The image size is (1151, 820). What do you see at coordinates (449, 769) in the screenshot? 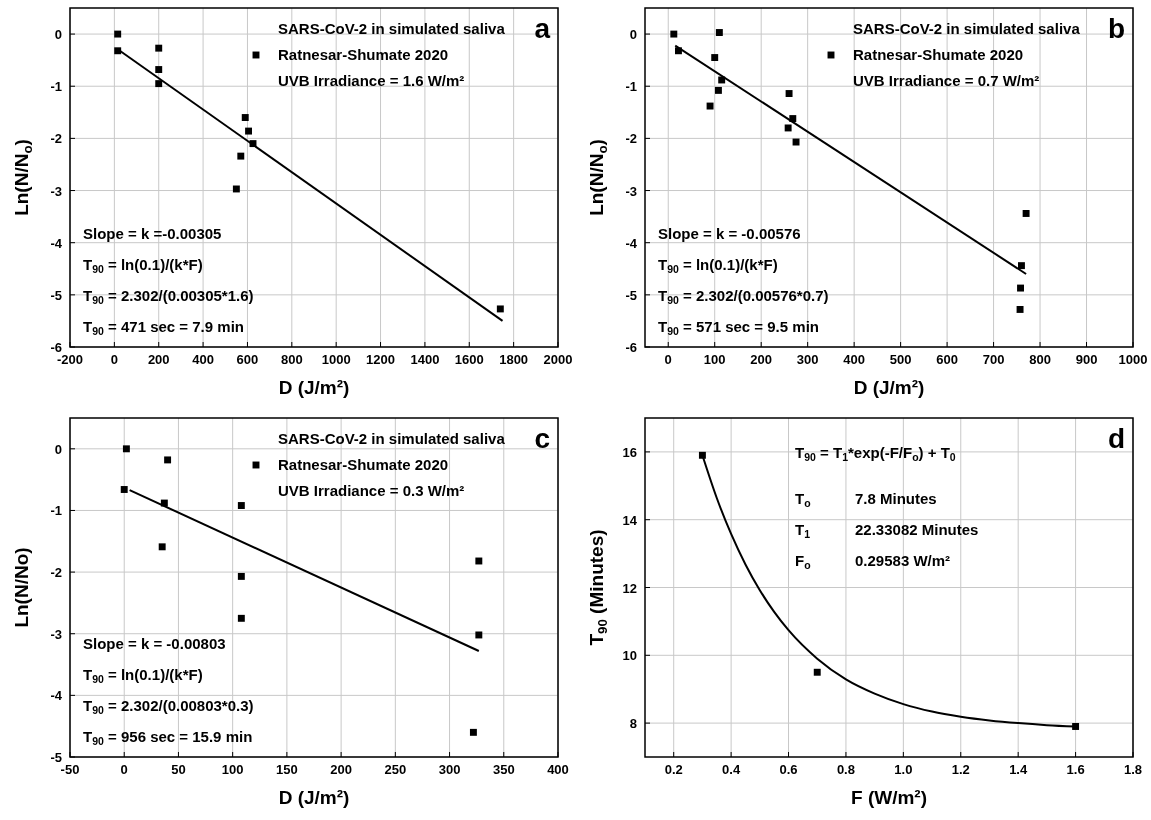
I see `x-tick-label: 300` at bounding box center [449, 769].